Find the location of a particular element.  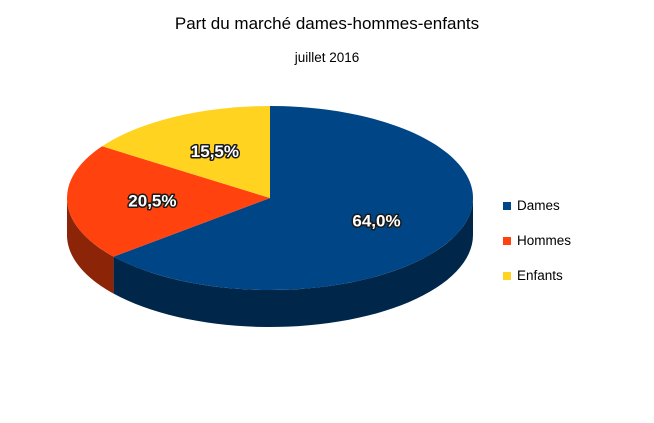

chart-title: Part du marché dames-hommes-enfants is located at coordinates (327, 23).